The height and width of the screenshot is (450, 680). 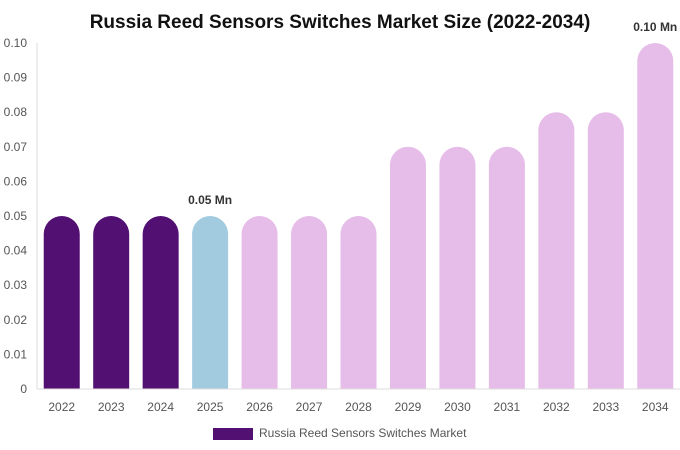 What do you see at coordinates (23, 389) in the screenshot?
I see `y-tick-label: 0` at bounding box center [23, 389].